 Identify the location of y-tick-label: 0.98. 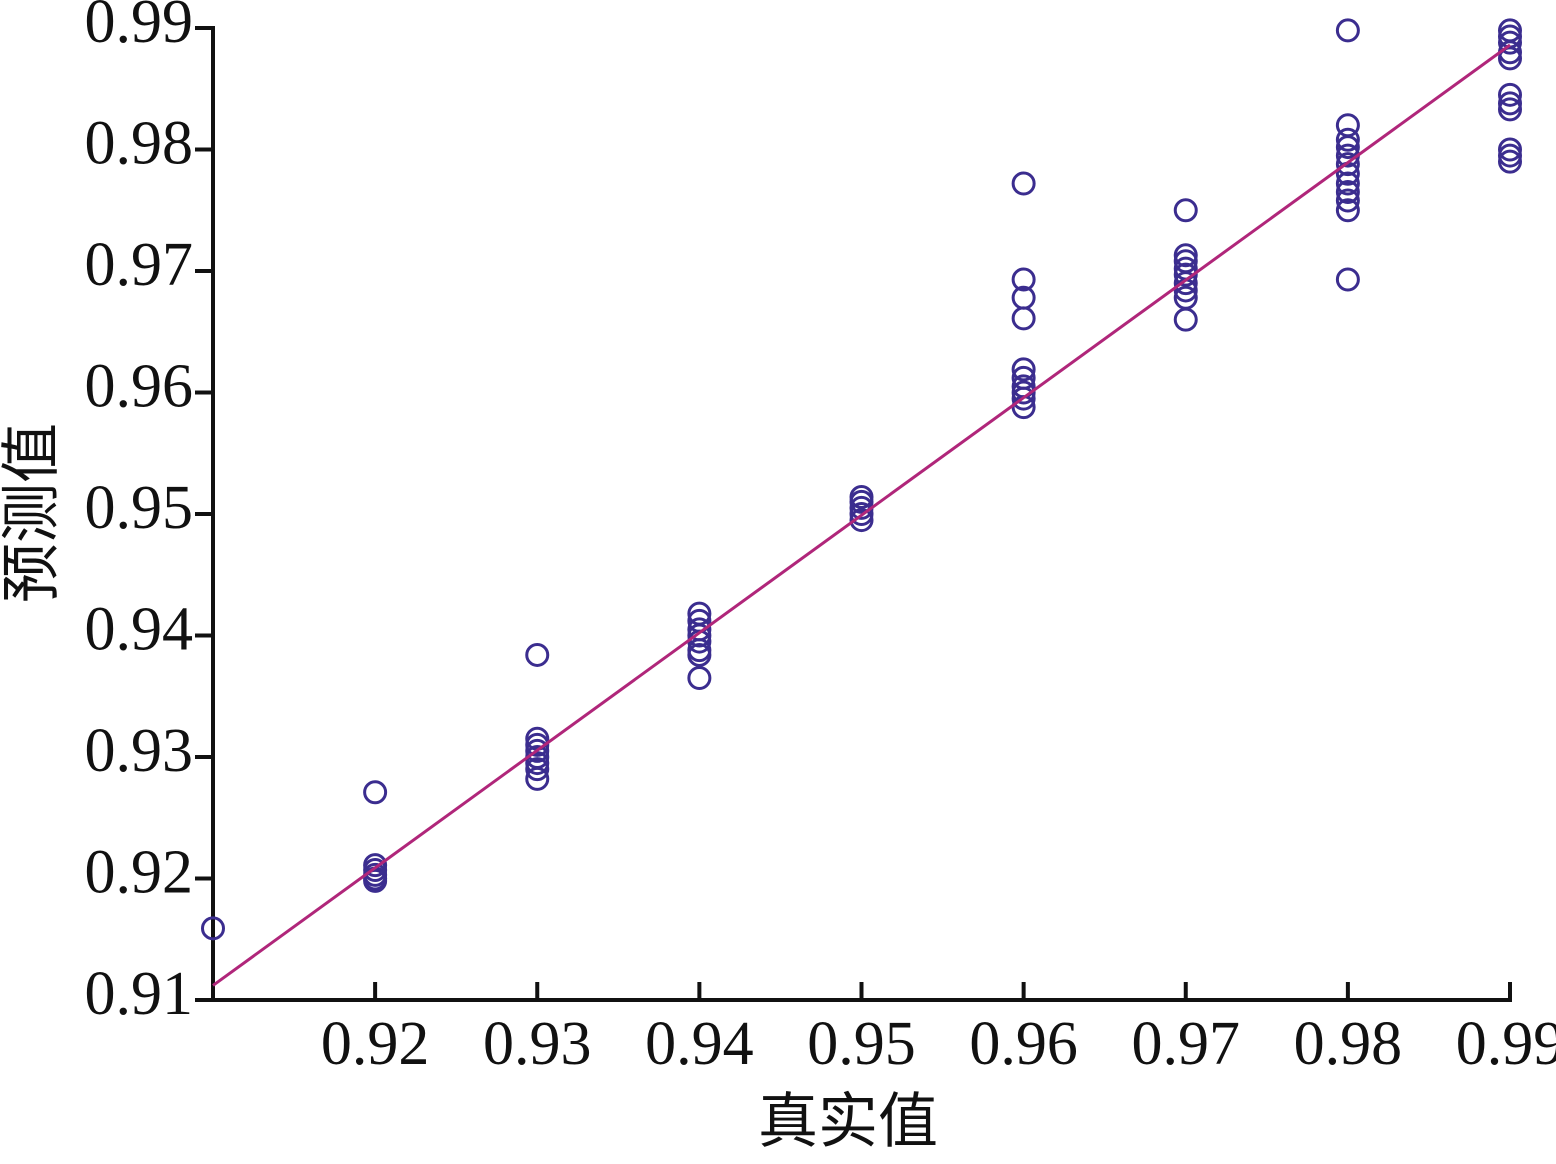
(139, 144).